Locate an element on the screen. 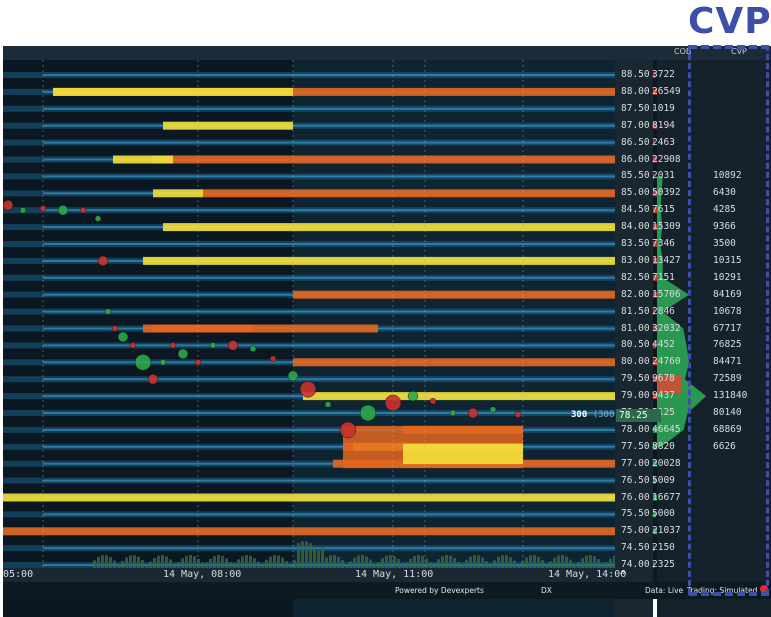  cob-volume: 1019 is located at coordinates (663, 108).